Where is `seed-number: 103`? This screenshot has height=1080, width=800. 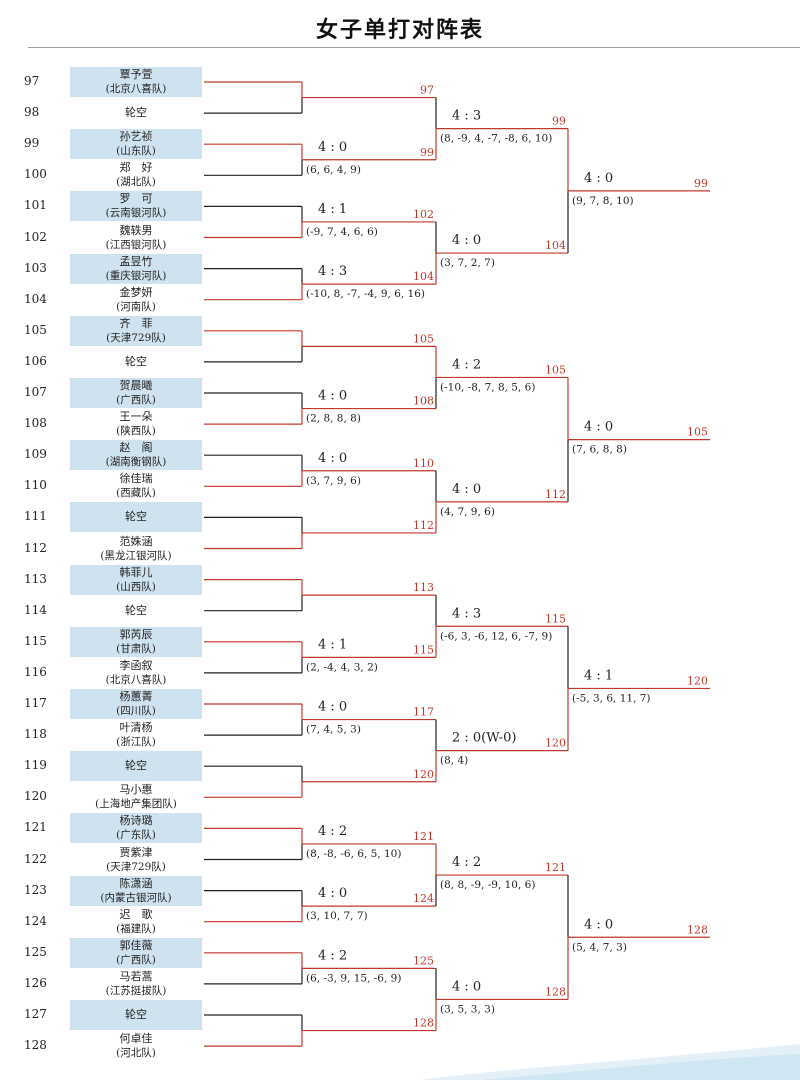 seed-number: 103 is located at coordinates (35, 267).